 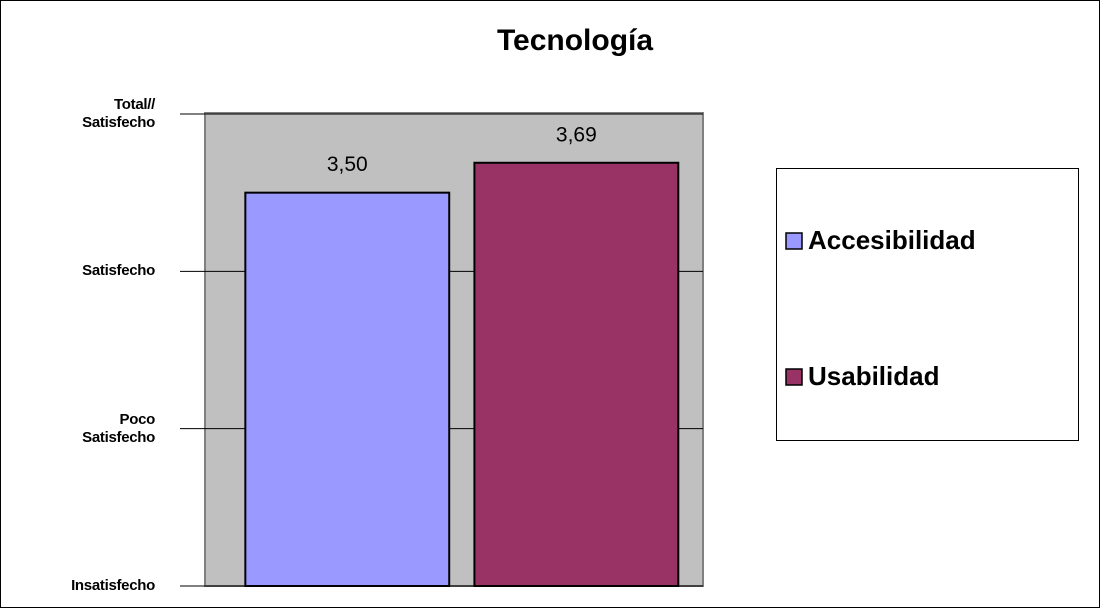 I want to click on y-tick-label: Total// Satisfecho, so click(x=118, y=113).